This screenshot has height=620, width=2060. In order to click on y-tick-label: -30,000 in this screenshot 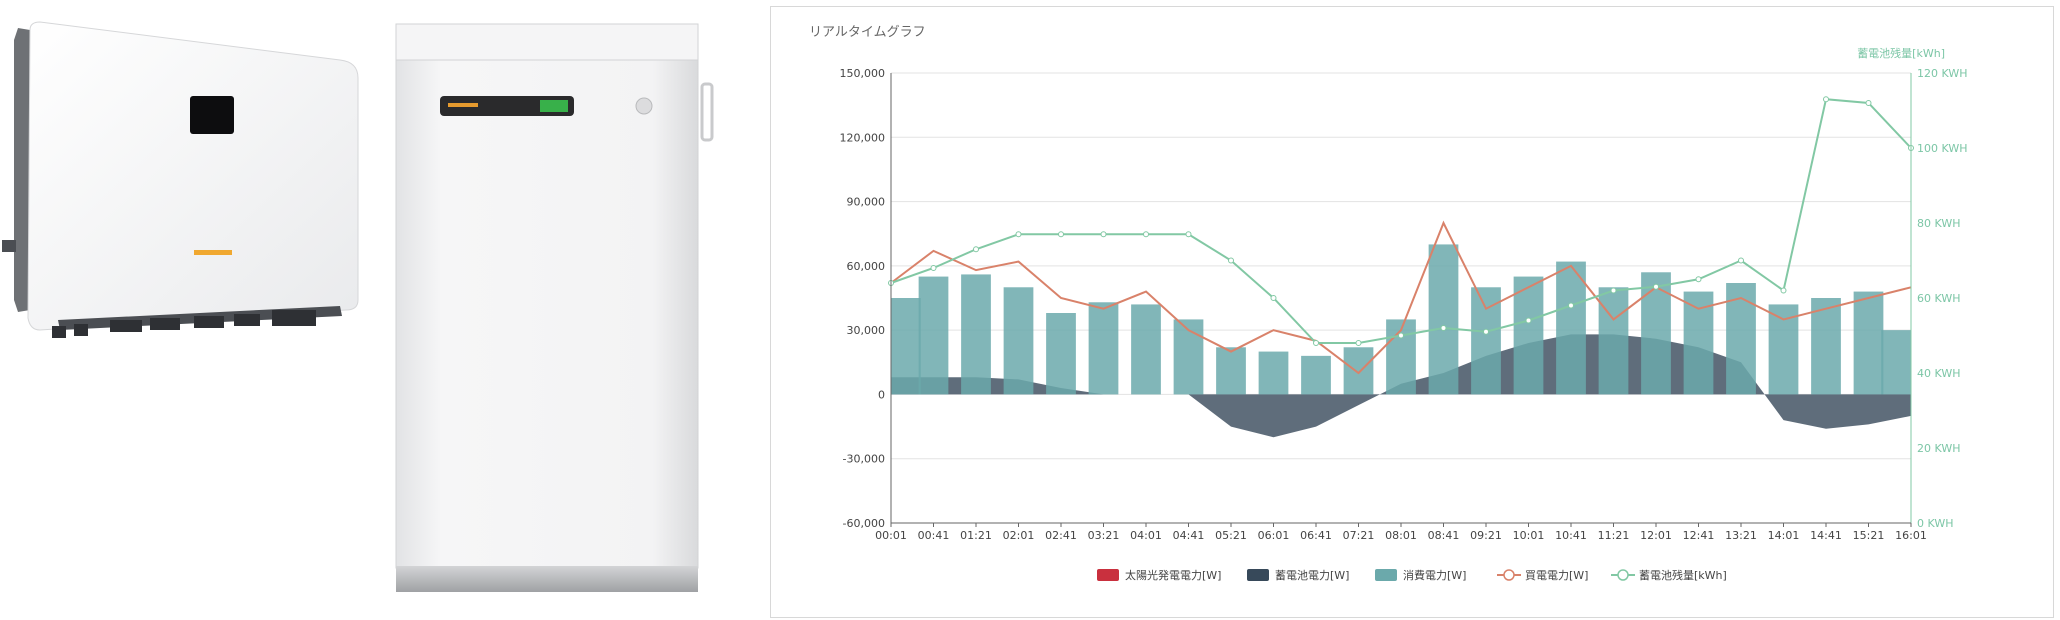, I will do `click(864, 459)`.